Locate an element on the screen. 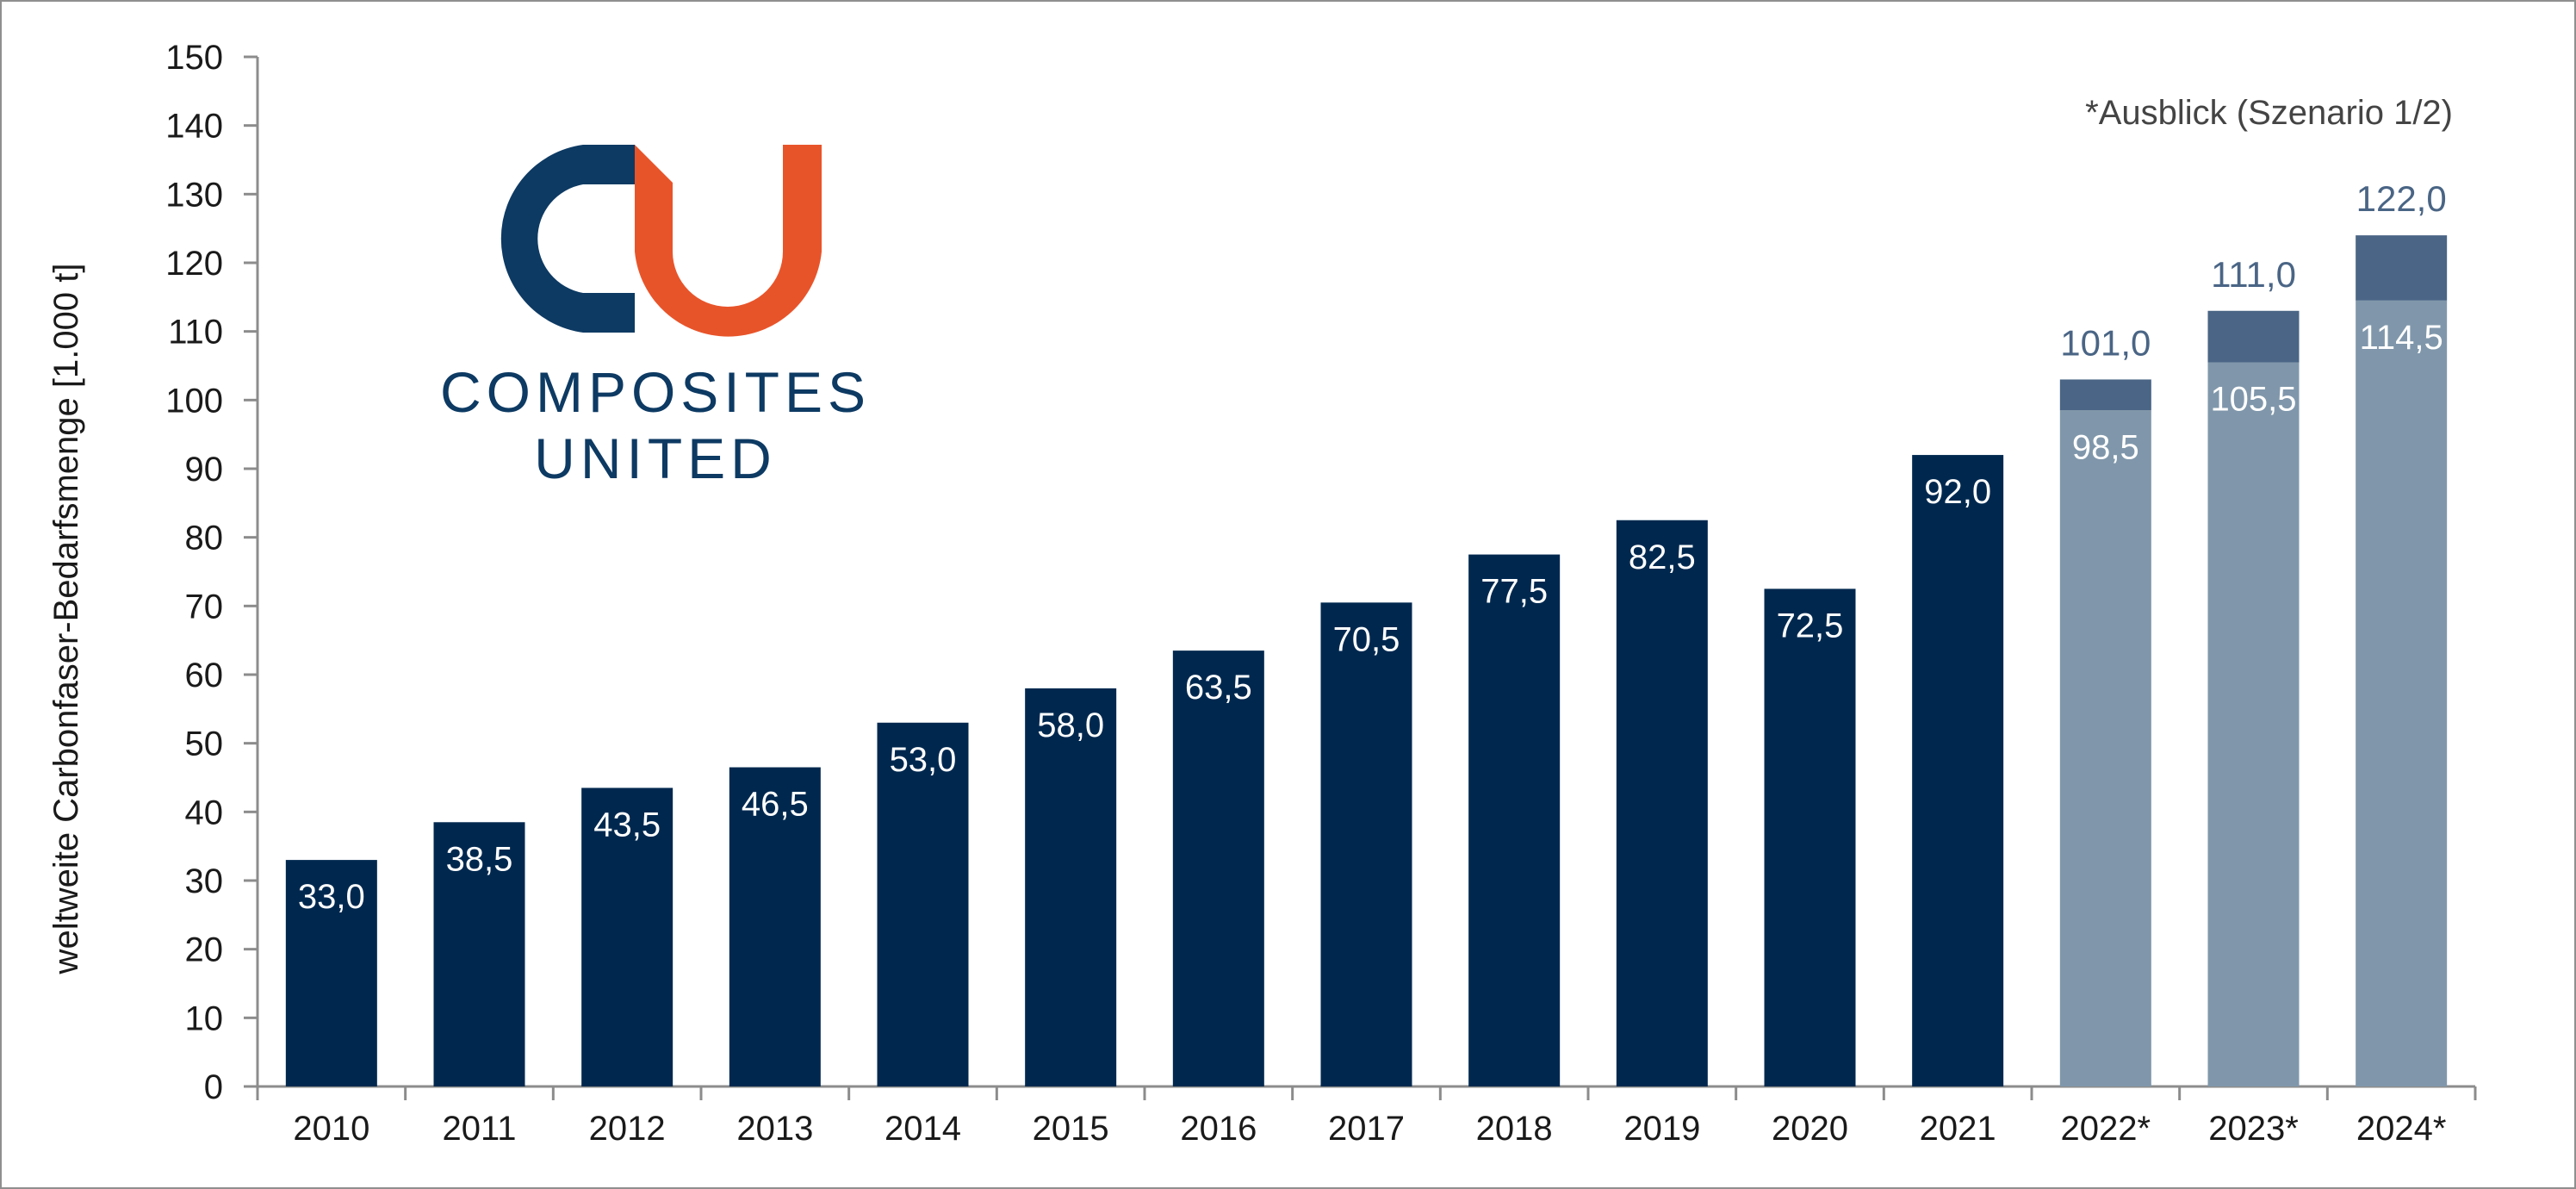 This screenshot has width=2576, height=1189. x-tick-label: 2021 is located at coordinates (1958, 1129).